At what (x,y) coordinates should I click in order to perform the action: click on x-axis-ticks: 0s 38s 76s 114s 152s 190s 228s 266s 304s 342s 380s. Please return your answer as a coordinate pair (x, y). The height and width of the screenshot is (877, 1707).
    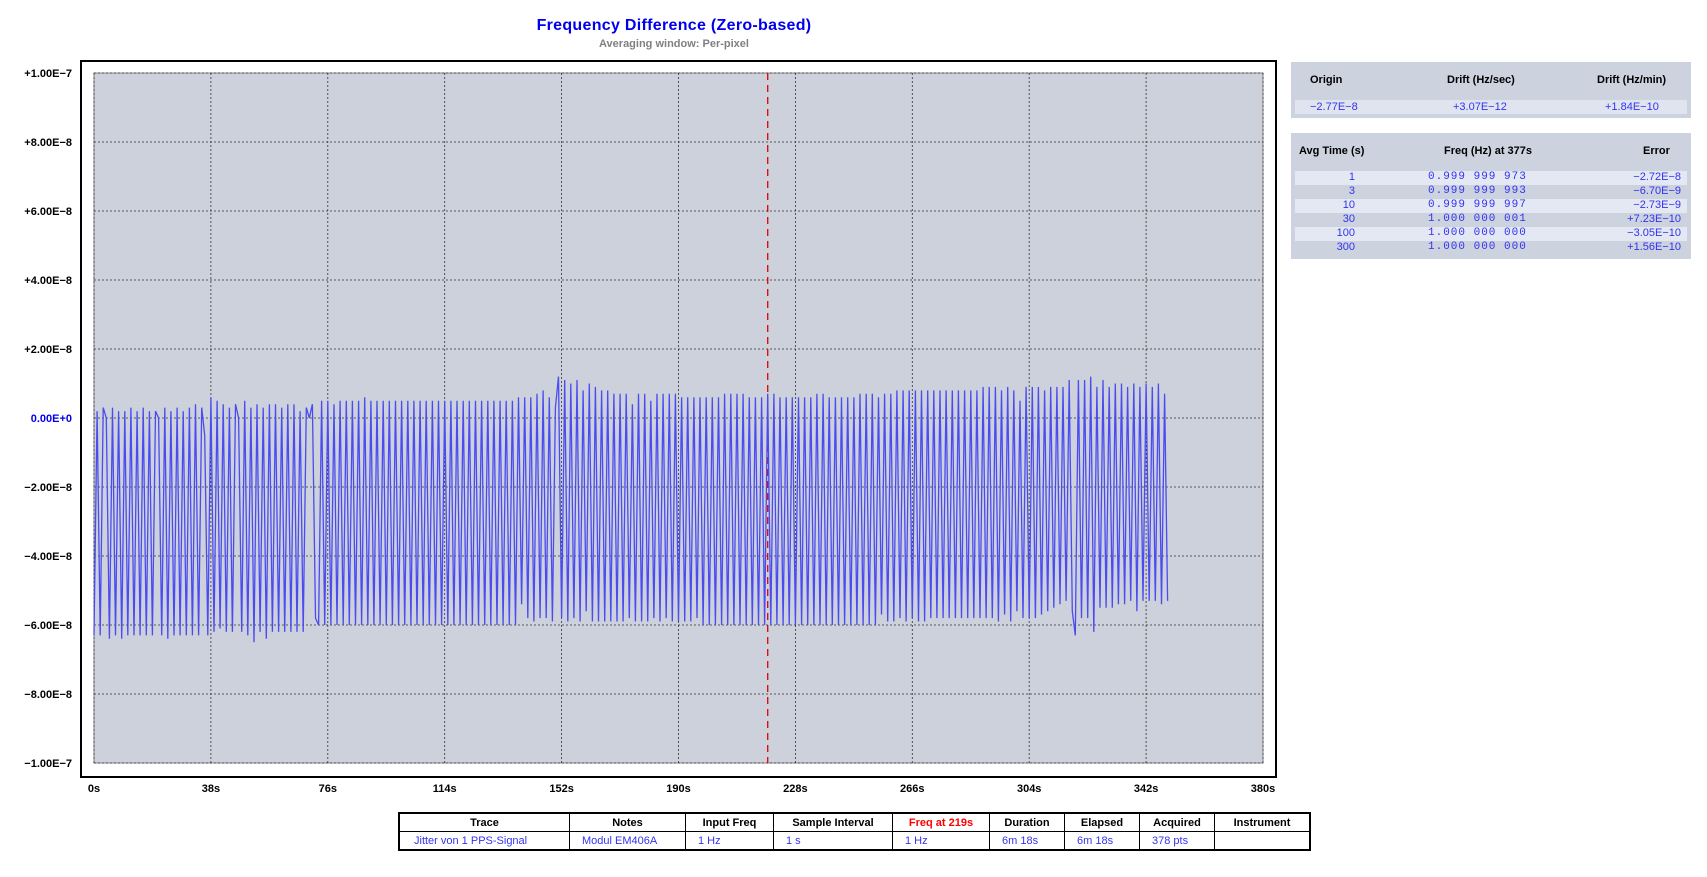
    Looking at the image, I should click on (681, 789).